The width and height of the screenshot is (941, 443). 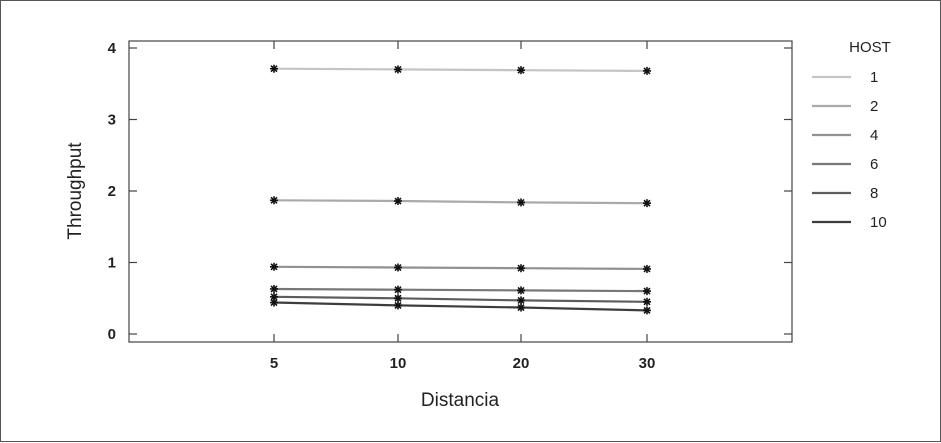 What do you see at coordinates (112, 334) in the screenshot?
I see `y-tick-label: 0` at bounding box center [112, 334].